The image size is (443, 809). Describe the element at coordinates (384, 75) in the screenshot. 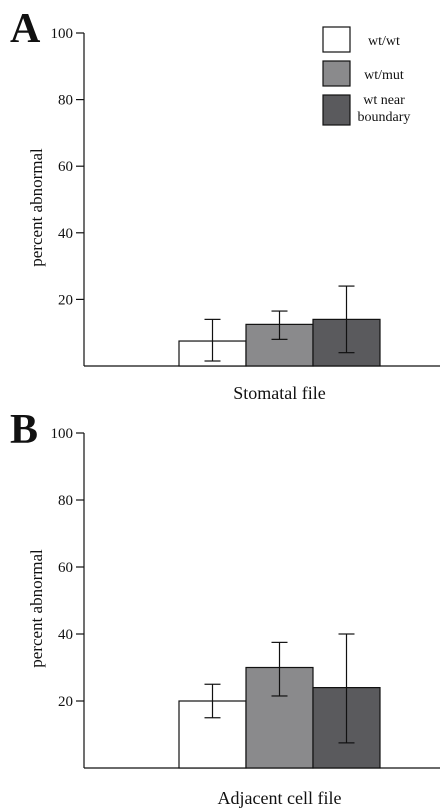

I see `legend-label: wt/mut` at that location.